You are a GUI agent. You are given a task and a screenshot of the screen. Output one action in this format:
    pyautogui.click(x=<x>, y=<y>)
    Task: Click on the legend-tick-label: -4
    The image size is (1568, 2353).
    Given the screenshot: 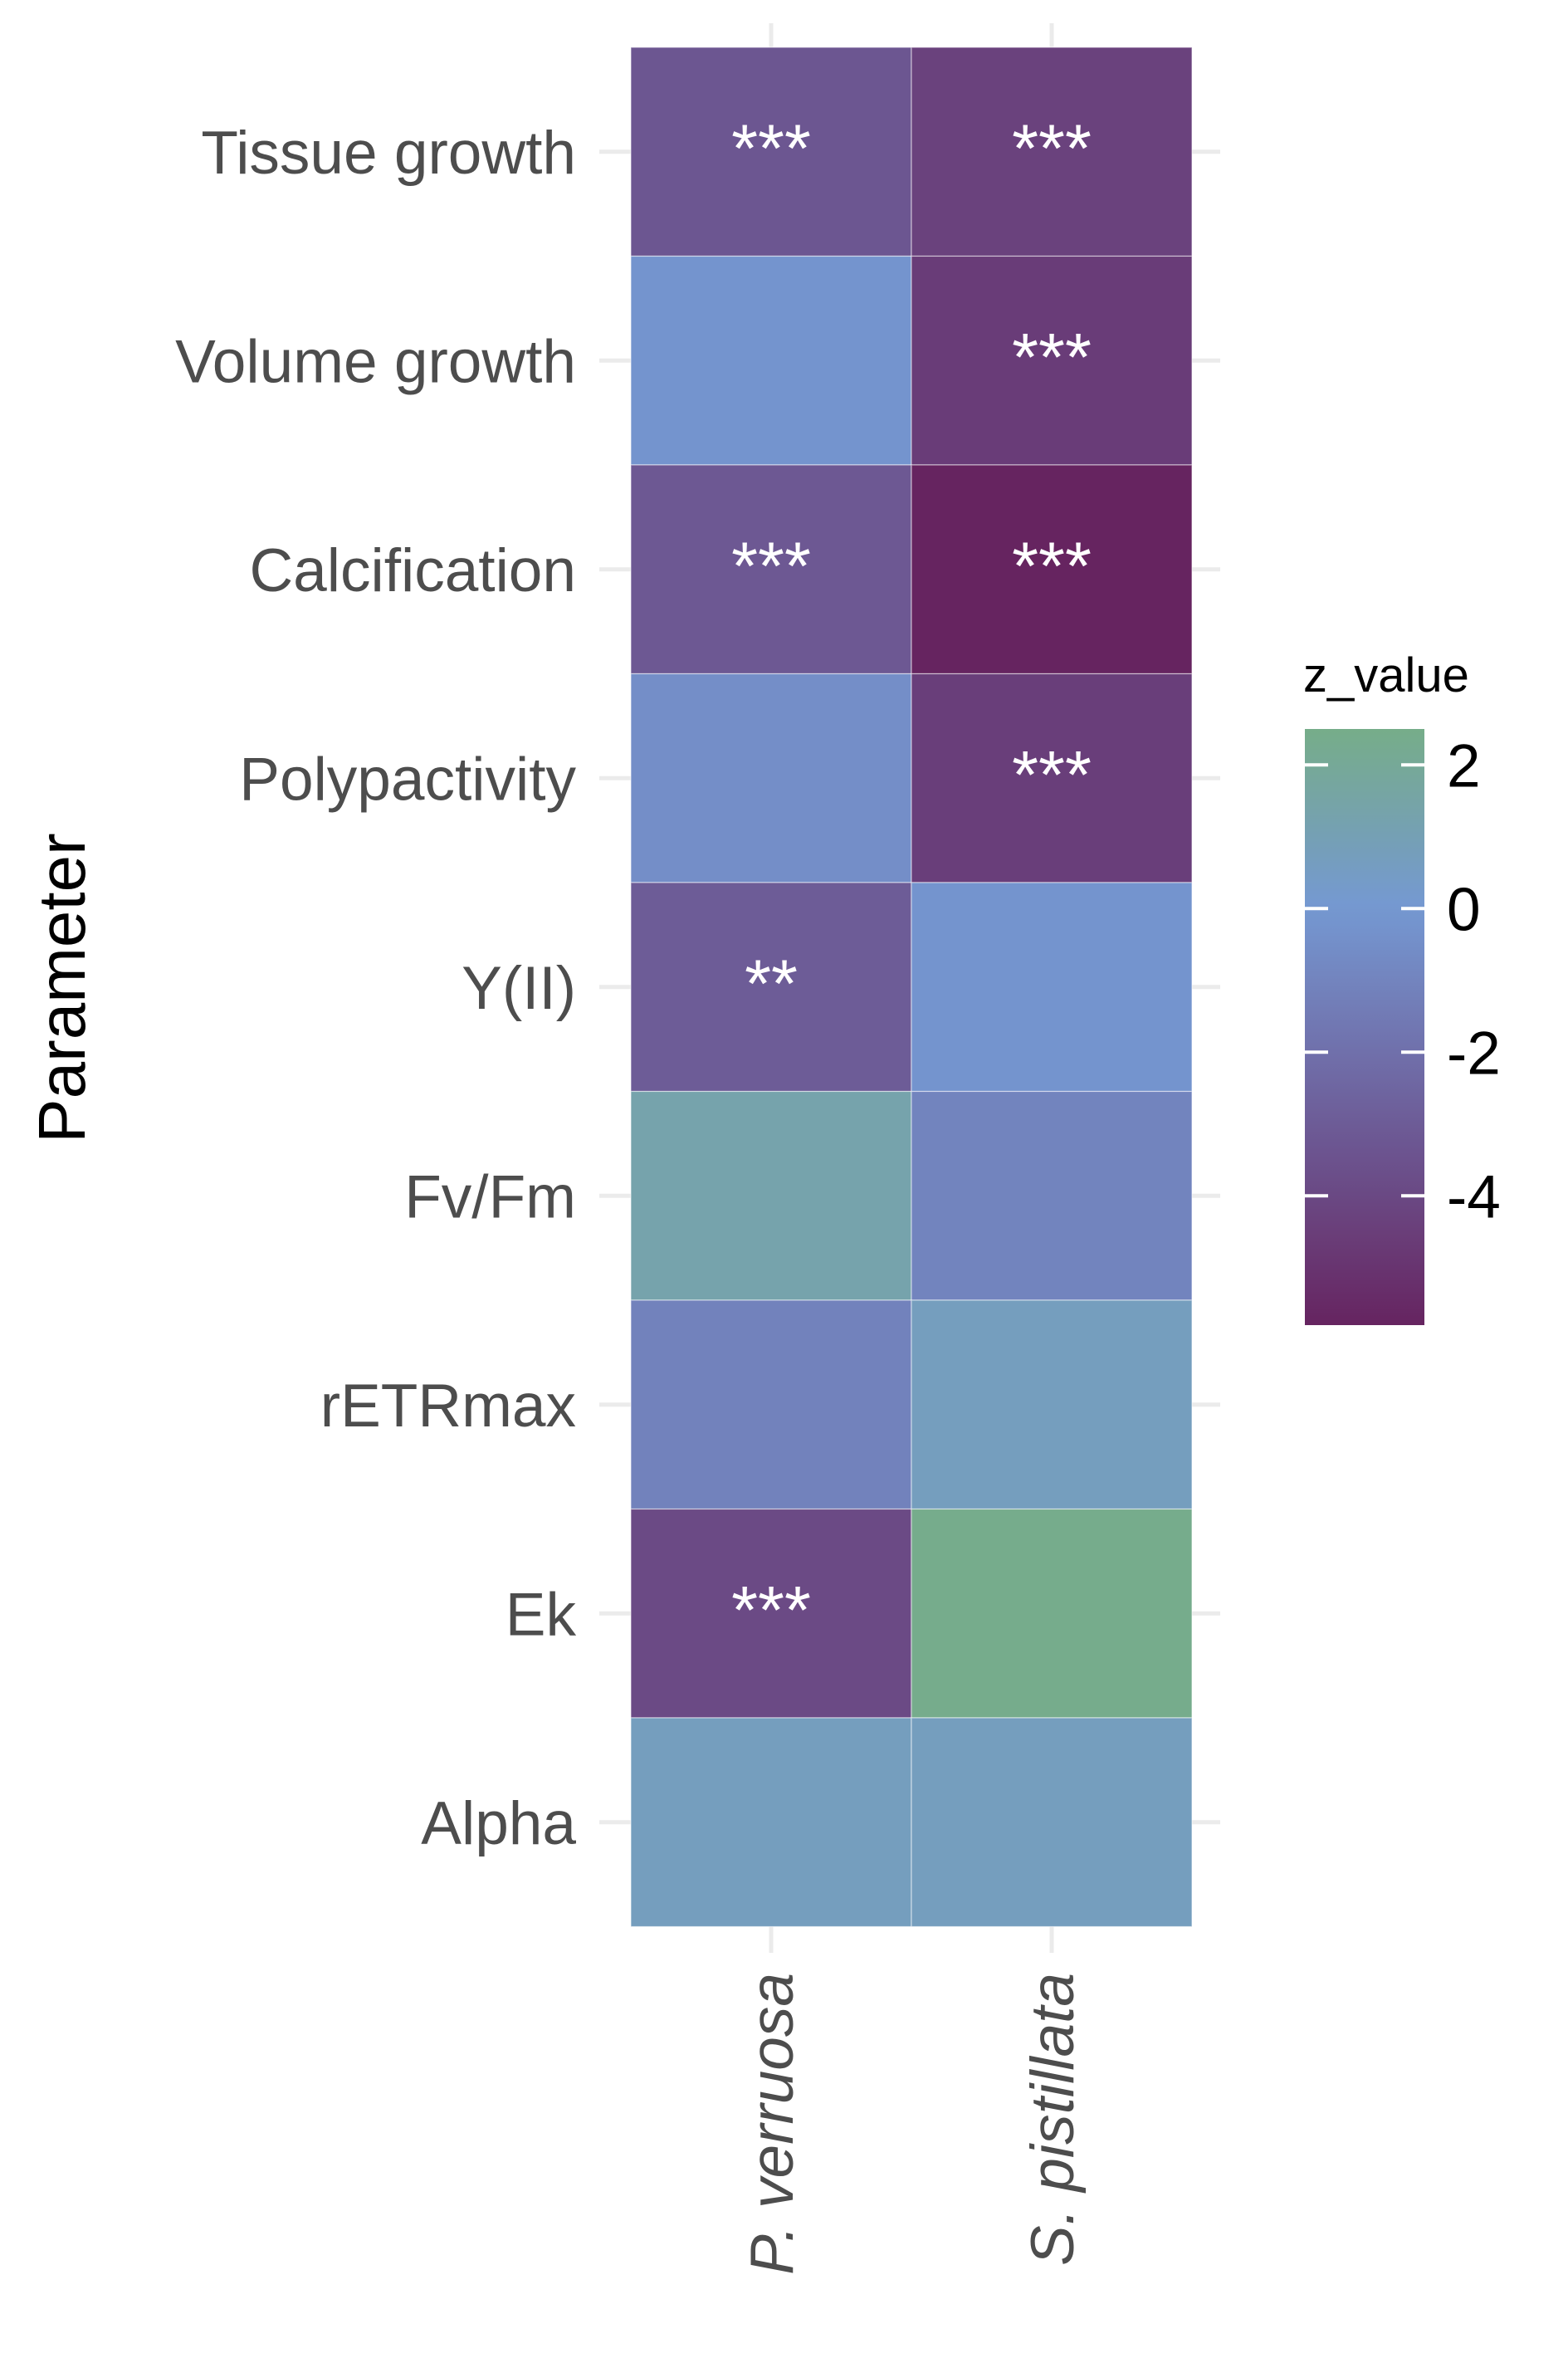 What is the action you would take?
    pyautogui.click(x=1474, y=1196)
    